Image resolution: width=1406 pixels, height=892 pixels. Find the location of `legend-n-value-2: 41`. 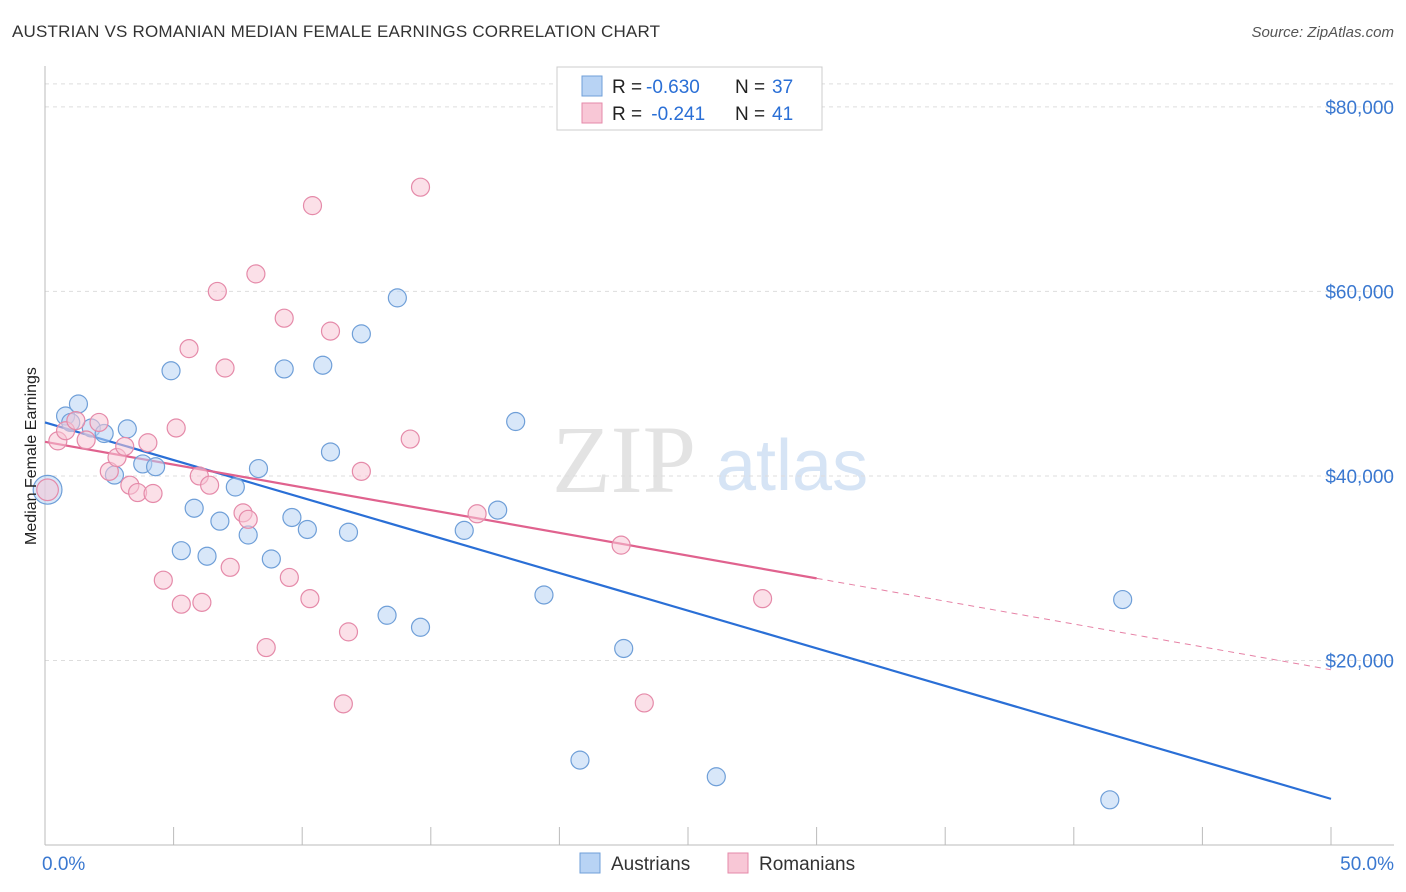

legend-n-value-2: 41 is located at coordinates (782, 114).